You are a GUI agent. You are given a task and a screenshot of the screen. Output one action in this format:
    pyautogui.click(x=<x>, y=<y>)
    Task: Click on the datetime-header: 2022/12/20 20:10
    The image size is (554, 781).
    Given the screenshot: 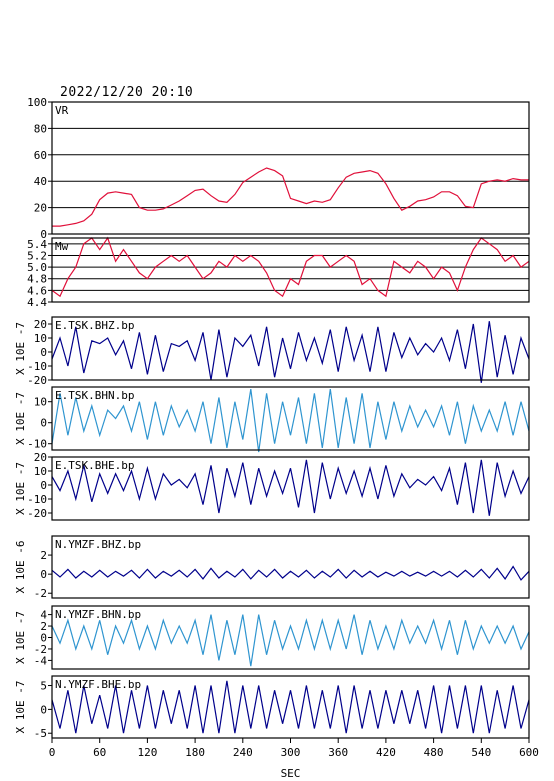 What is the action you would take?
    pyautogui.click(x=127, y=92)
    